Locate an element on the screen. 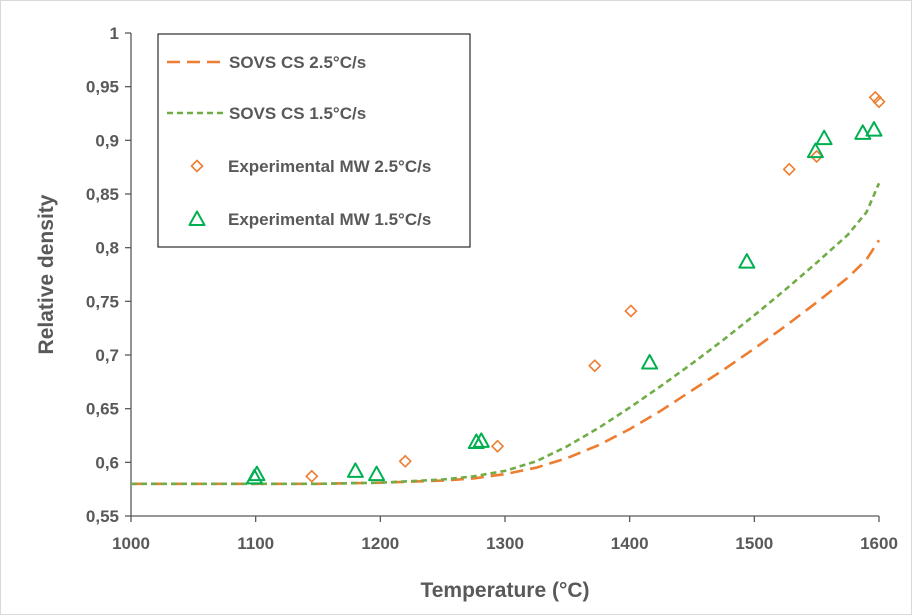 Image resolution: width=912 pixels, height=616 pixels. legend-diamond-swatch is located at coordinates (197, 166).